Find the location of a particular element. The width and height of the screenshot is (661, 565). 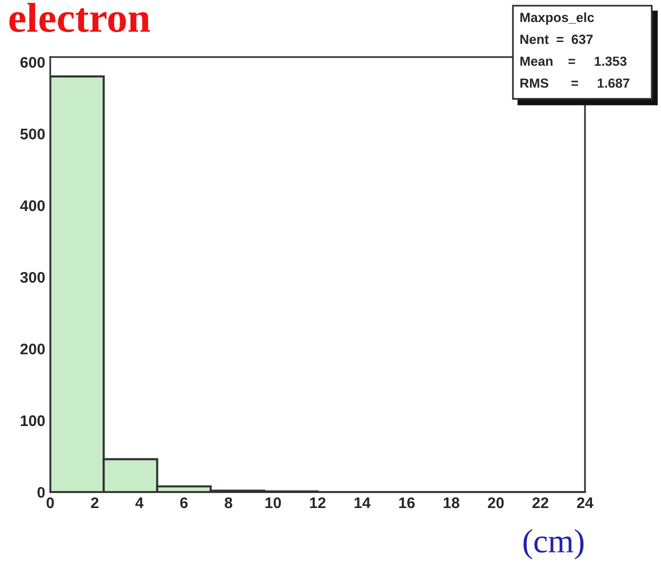

y-tick-label: 300 is located at coordinates (32, 277).